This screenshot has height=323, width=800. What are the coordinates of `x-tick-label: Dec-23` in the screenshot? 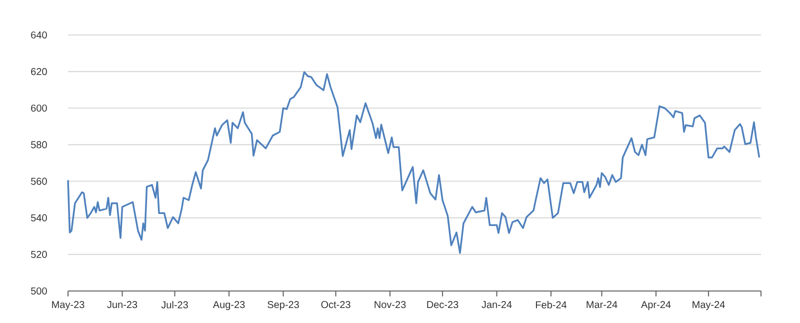 It's located at (442, 304).